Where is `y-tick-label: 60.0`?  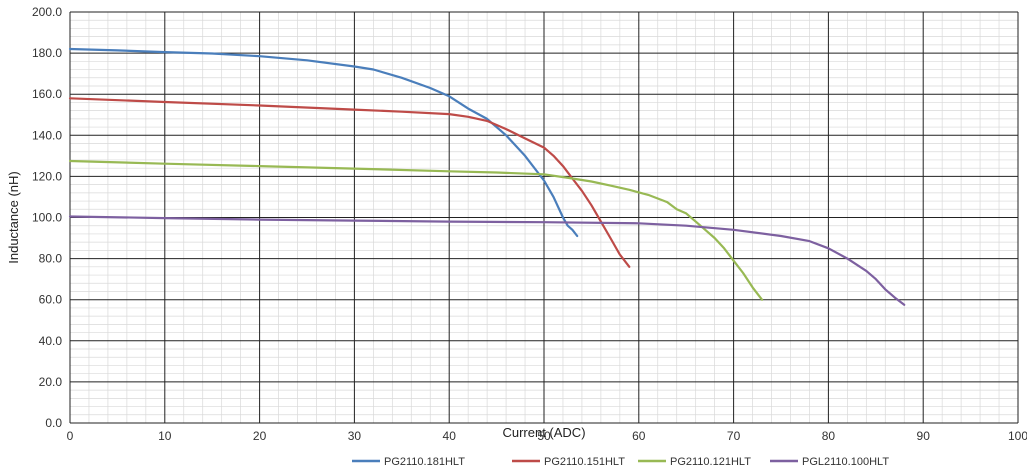
y-tick-label: 60.0 is located at coordinates (51, 300).